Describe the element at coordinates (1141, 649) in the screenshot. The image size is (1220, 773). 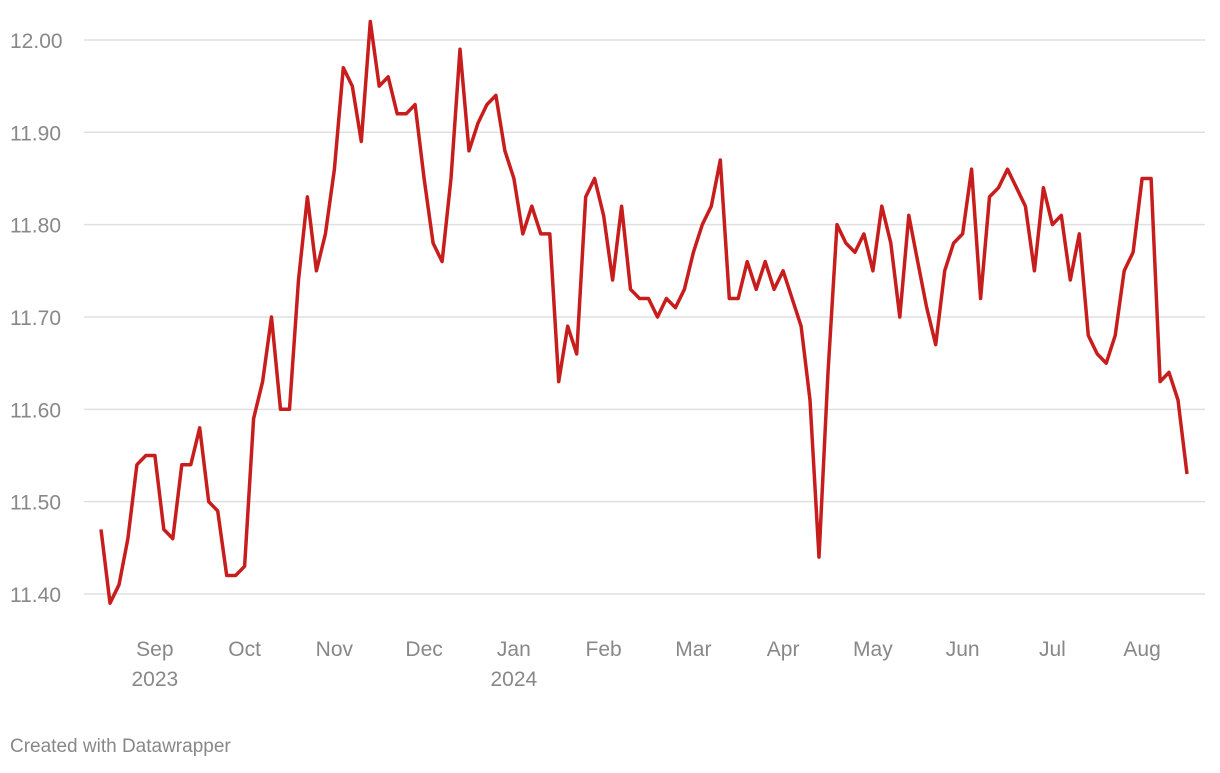
I see `x-tick-label: Aug` at that location.